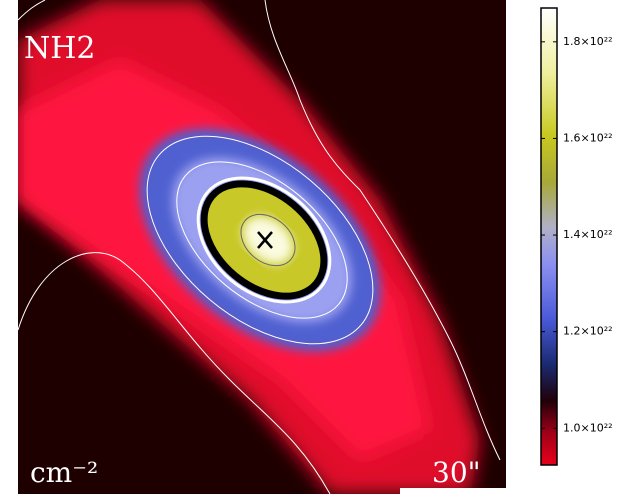  What do you see at coordinates (588, 137) in the screenshot?
I see `colorbar-tick-label: 1.6×10²²` at bounding box center [588, 137].